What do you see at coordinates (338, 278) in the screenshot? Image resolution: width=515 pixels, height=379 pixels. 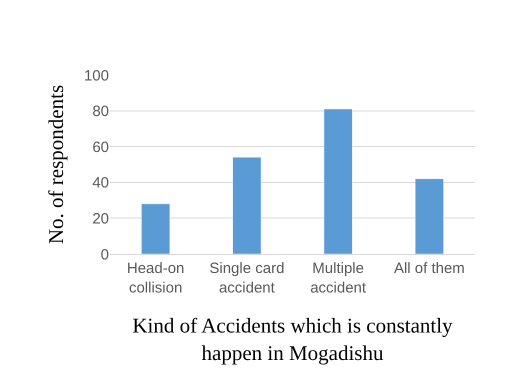 I see `x-tick-label: Multiple accident` at bounding box center [338, 278].